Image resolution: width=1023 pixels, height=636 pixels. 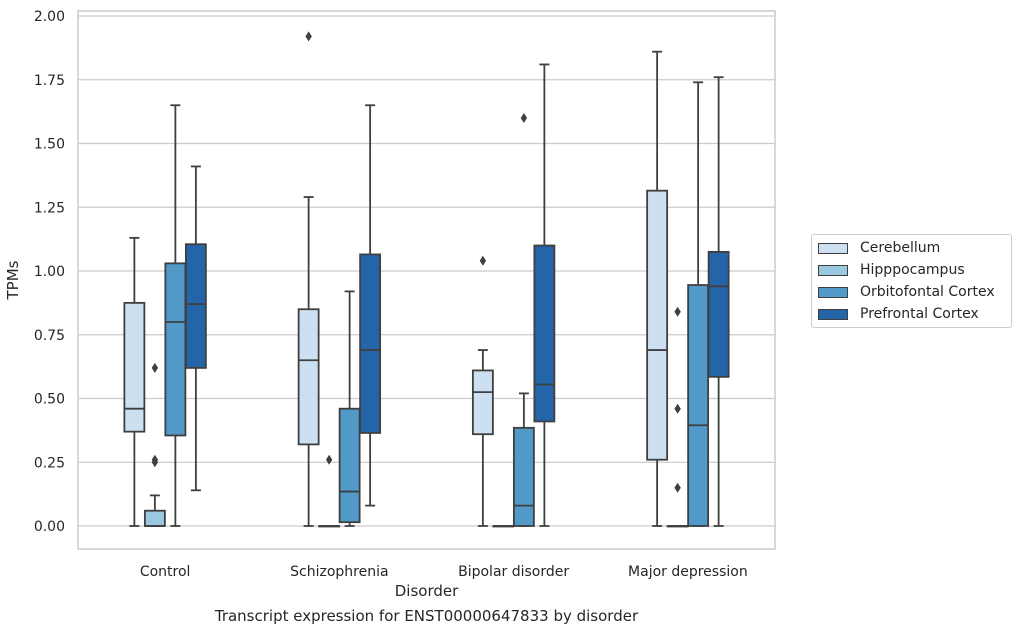 What do you see at coordinates (927, 292) in the screenshot?
I see `legend-label: Orbitofontal Cortex` at bounding box center [927, 292].